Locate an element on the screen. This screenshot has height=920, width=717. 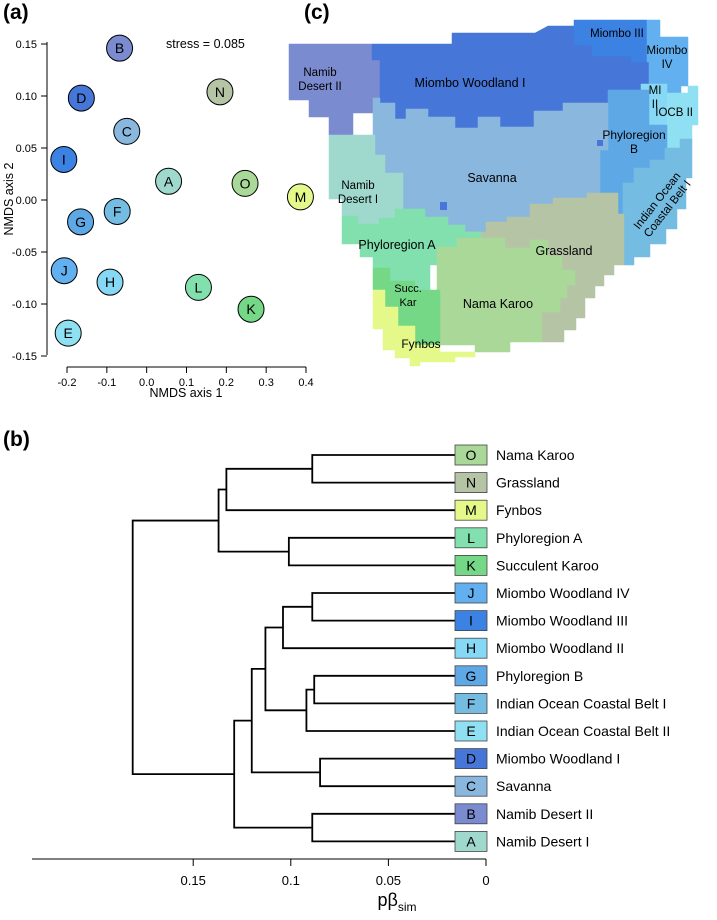
map-label-line: Succ. is located at coordinates (408, 289).